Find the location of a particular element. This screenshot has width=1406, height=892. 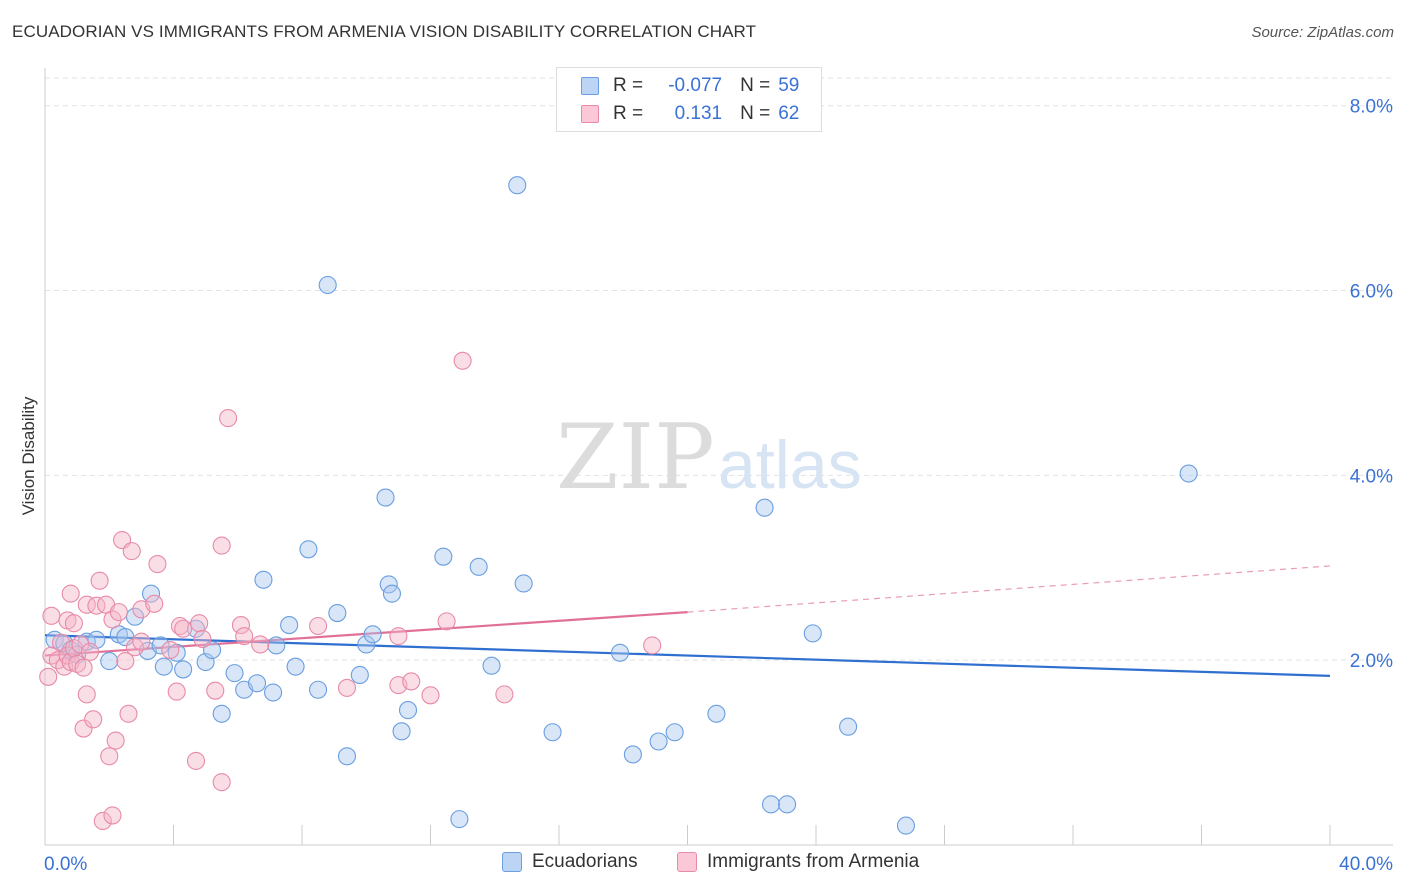

y-tick-label: 2.0% is located at coordinates (1371, 661).